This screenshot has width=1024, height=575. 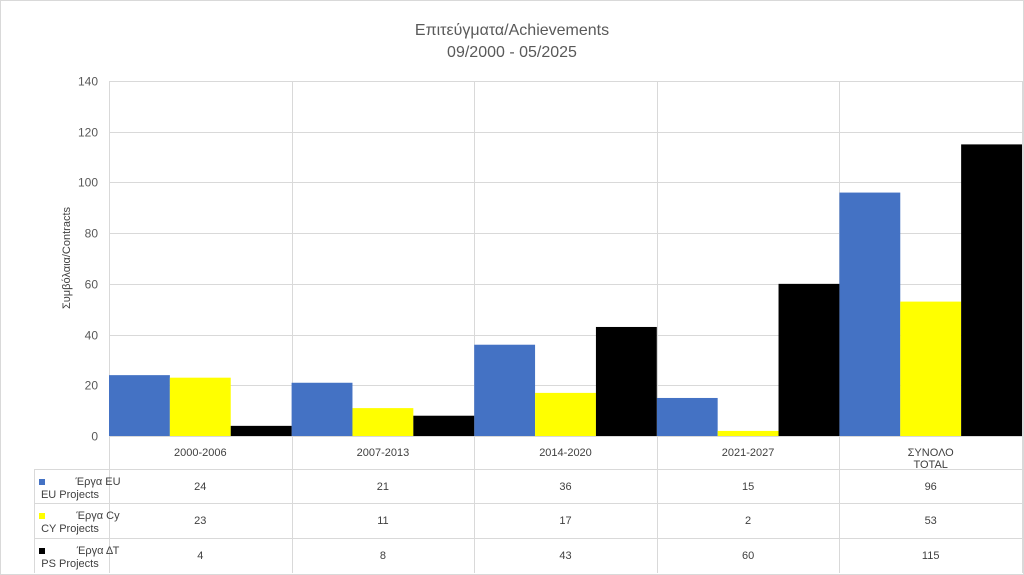 I want to click on category-label: 2014-2020, so click(x=565, y=453).